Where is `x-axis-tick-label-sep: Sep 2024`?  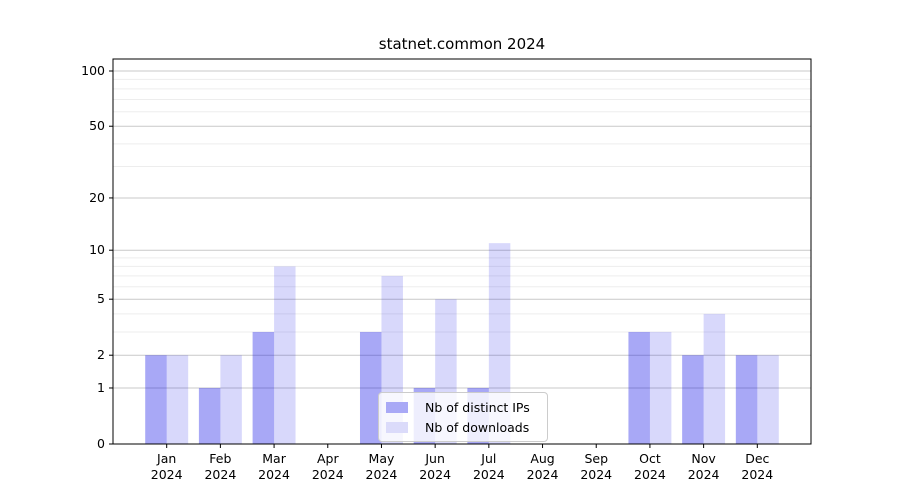
x-axis-tick-label-sep: Sep 2024 is located at coordinates (596, 466).